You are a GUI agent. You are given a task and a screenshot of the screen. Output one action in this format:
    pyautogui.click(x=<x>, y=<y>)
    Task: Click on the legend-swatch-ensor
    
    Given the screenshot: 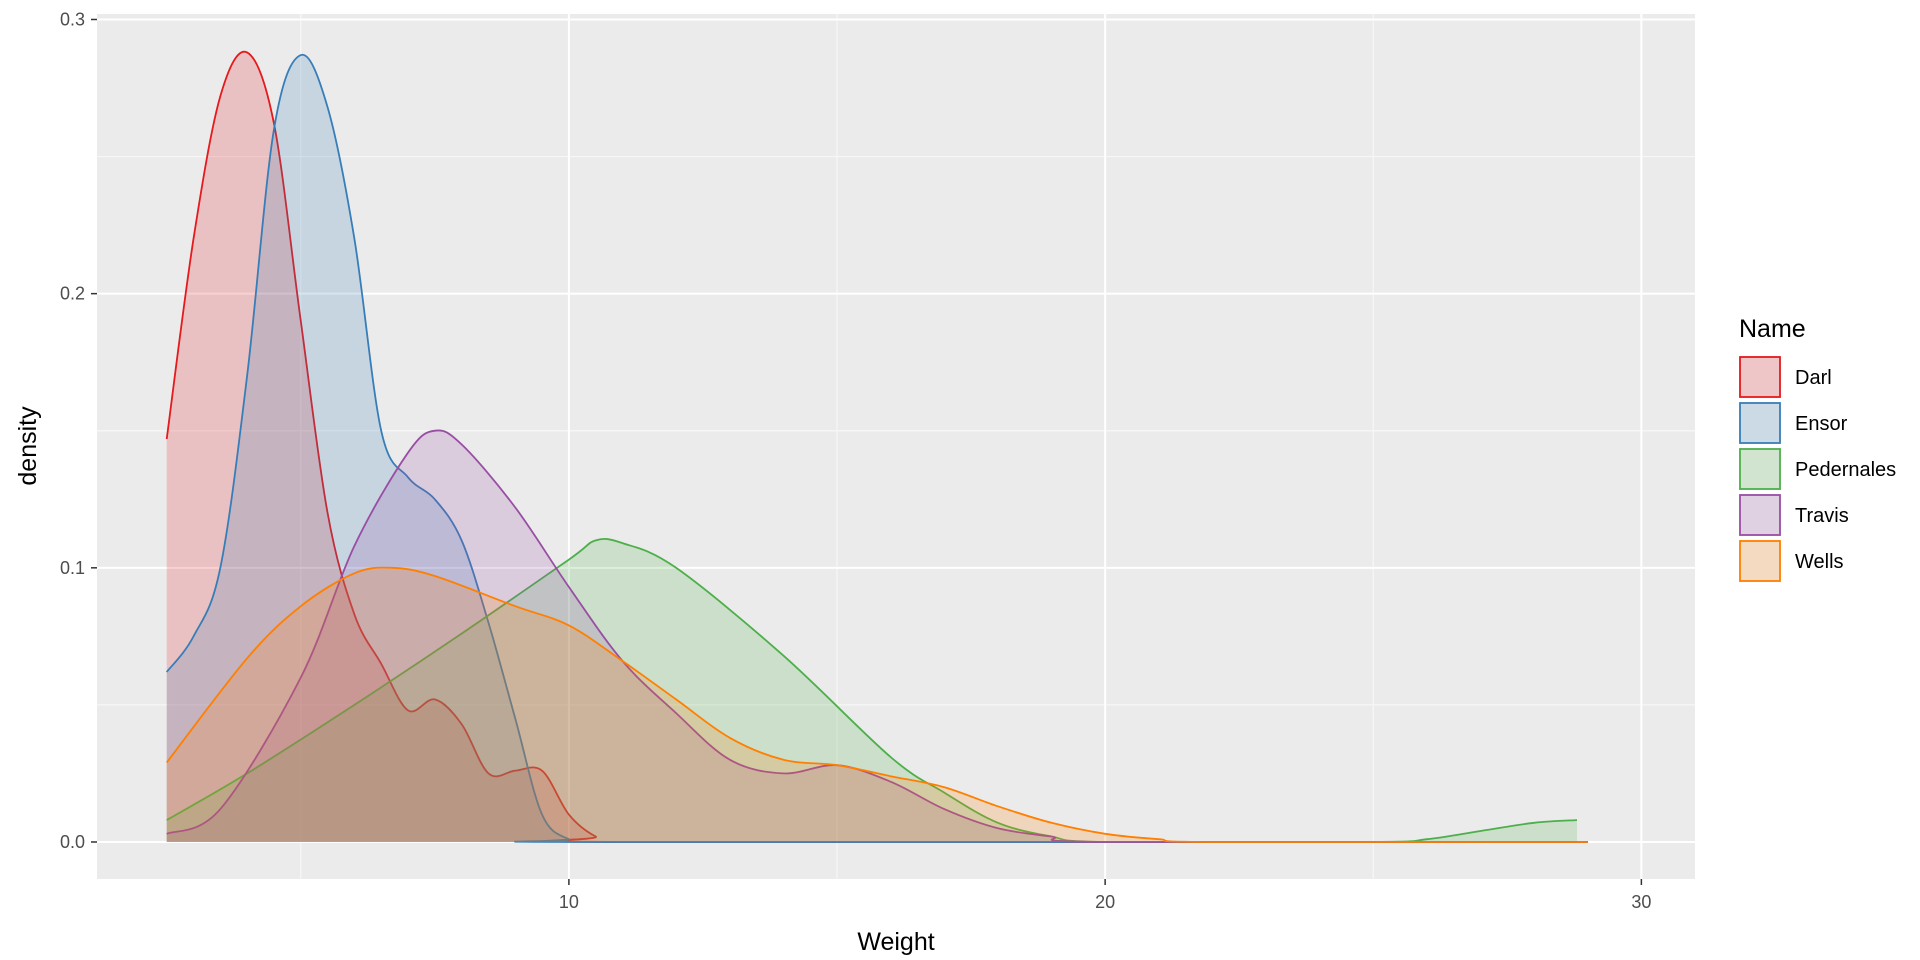 What is the action you would take?
    pyautogui.click(x=1760, y=423)
    